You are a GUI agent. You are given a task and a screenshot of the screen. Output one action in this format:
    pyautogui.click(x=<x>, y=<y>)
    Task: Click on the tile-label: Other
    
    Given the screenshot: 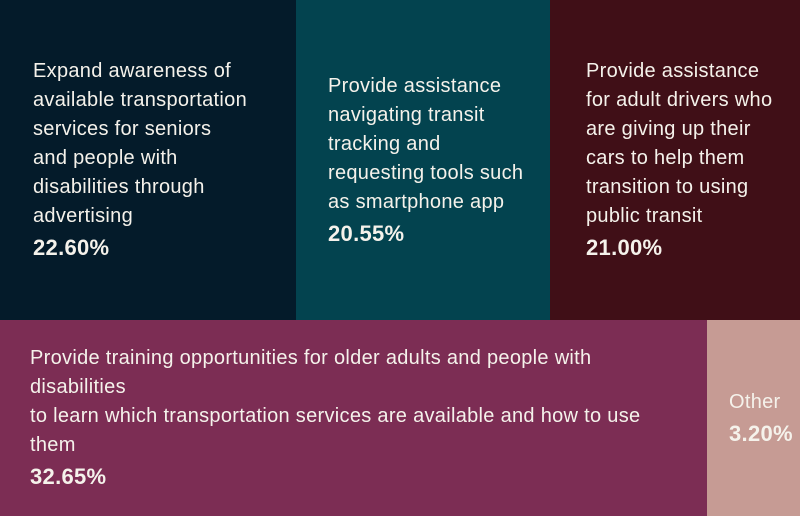 What is the action you would take?
    pyautogui.click(x=755, y=401)
    